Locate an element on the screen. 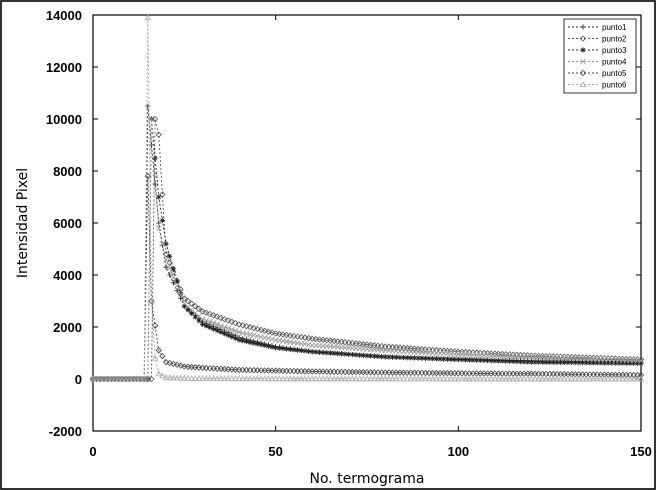 The height and width of the screenshot is (490, 656). legend-item-punto1: punto1 is located at coordinates (597, 27).